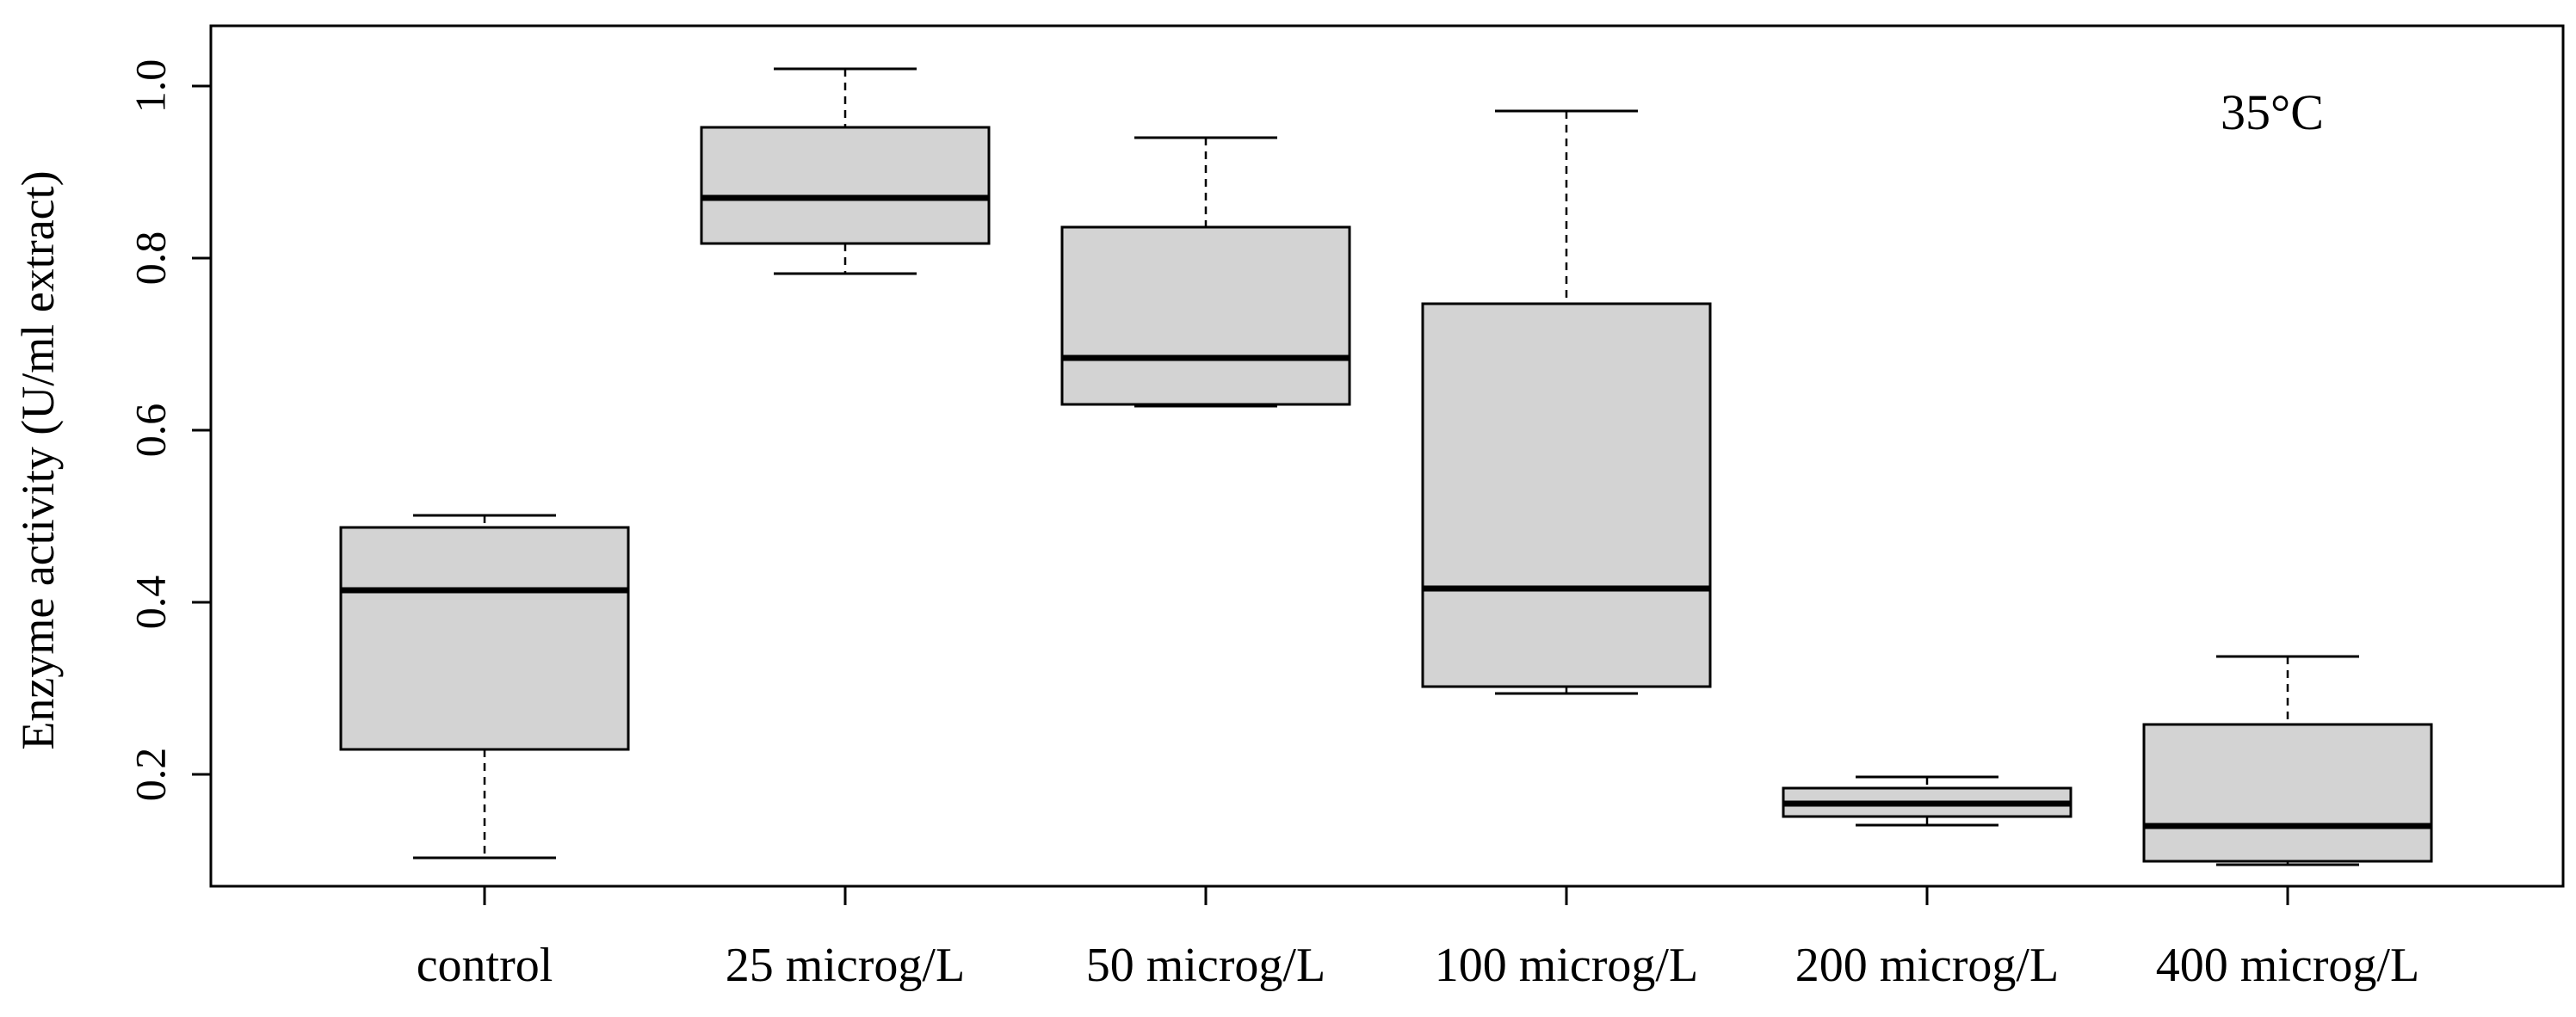 The image size is (2576, 1017). I want to click on y-tick-label: 0.2, so click(150, 775).